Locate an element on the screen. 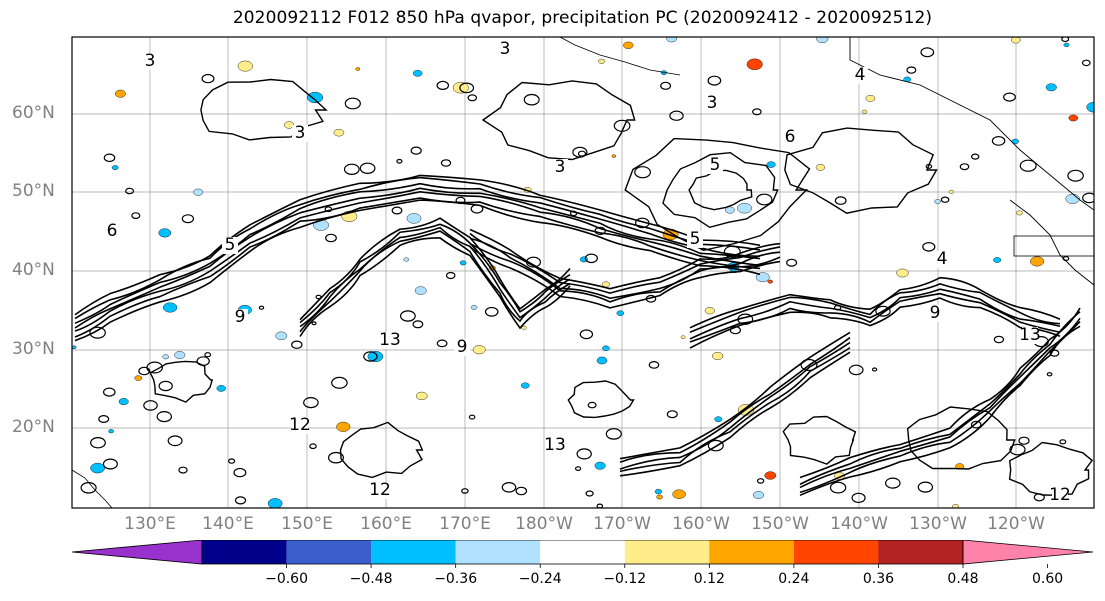 The height and width of the screenshot is (601, 1105). lon-label: 180°W is located at coordinates (544, 524).